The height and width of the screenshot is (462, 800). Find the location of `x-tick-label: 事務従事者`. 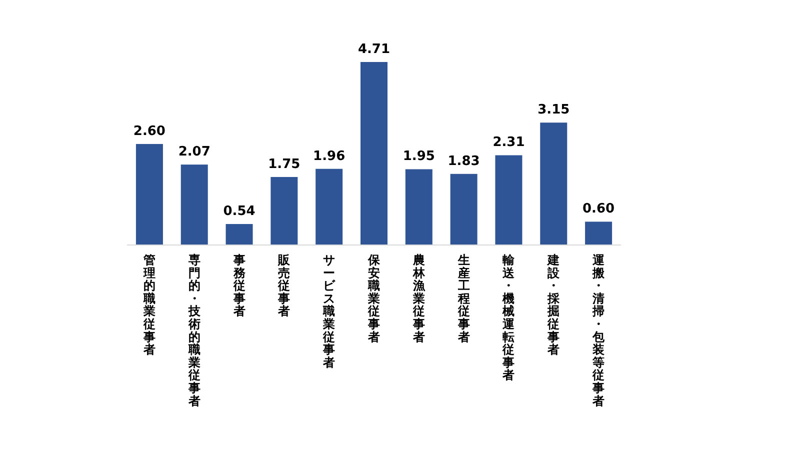

x-tick-label: 事務従事者 is located at coordinates (239, 285).